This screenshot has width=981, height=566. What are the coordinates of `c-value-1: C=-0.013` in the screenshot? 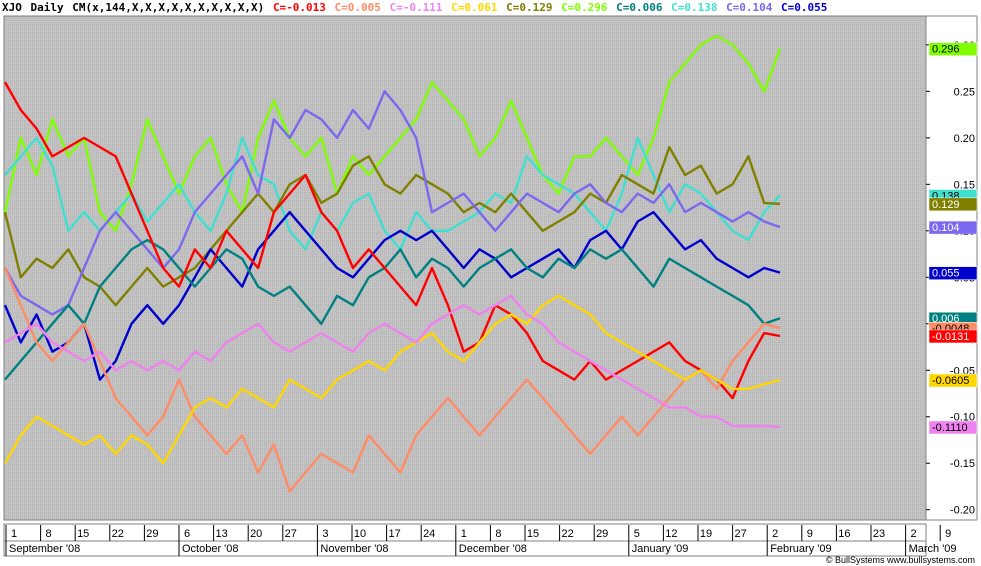 It's located at (299, 7).